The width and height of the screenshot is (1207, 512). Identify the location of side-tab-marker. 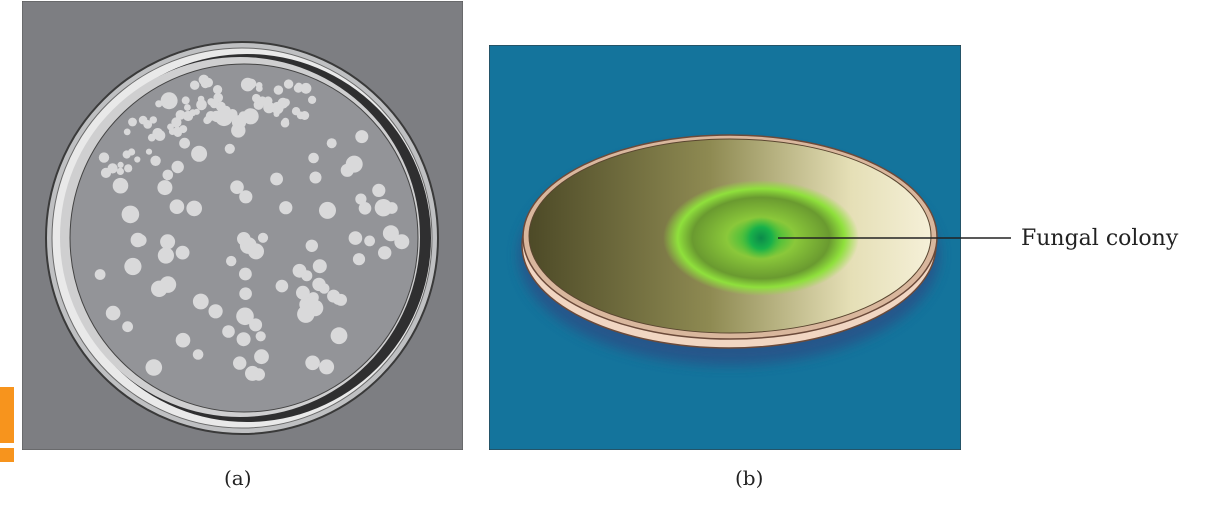
(7, 415).